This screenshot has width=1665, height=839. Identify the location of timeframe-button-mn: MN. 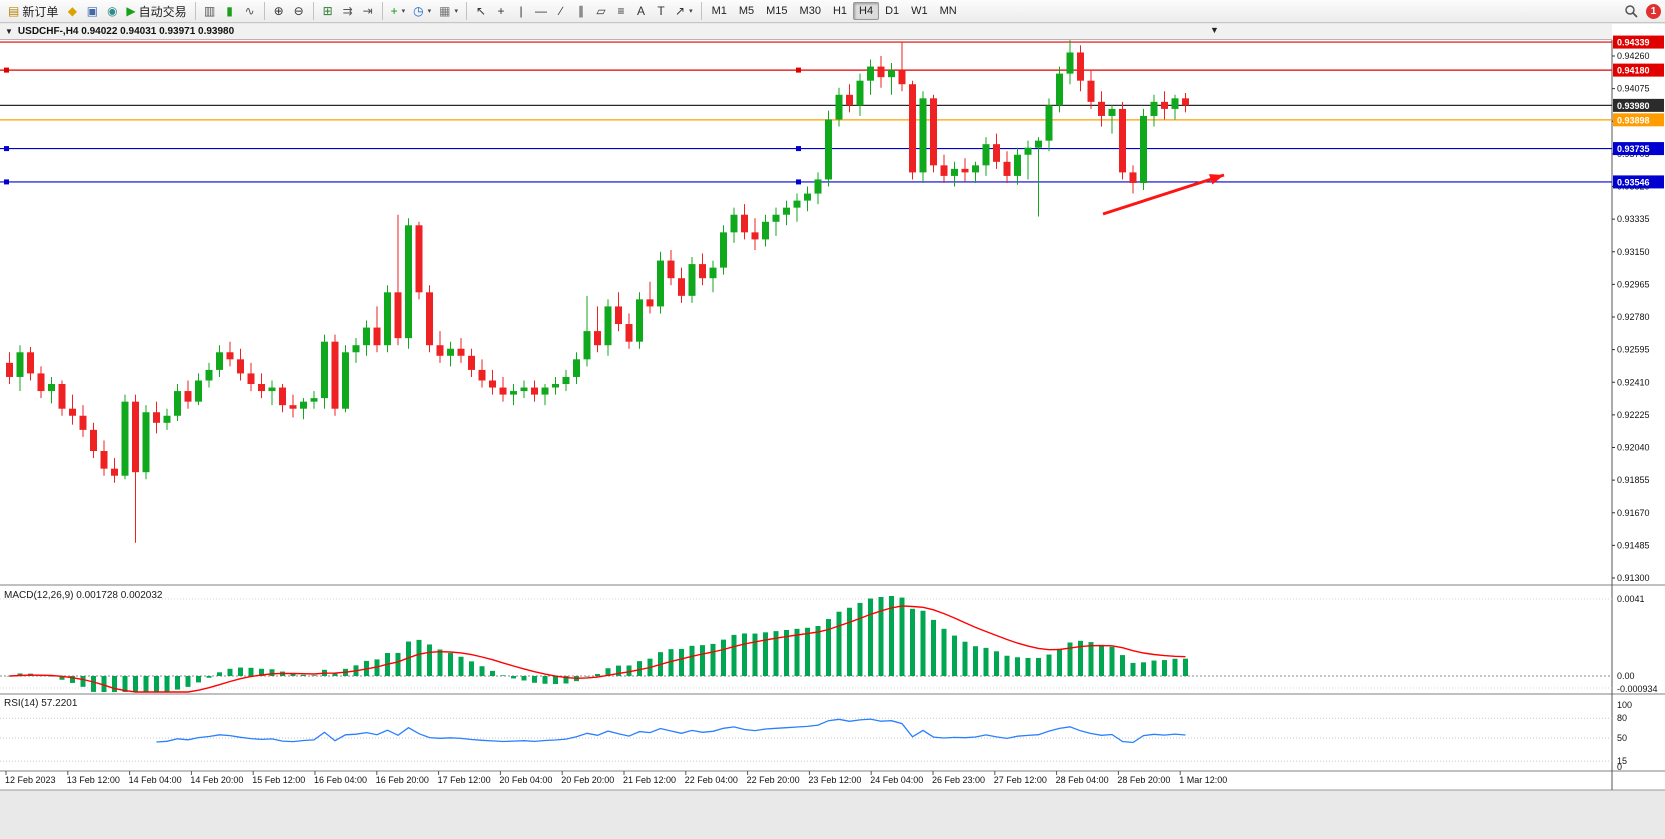
(948, 11).